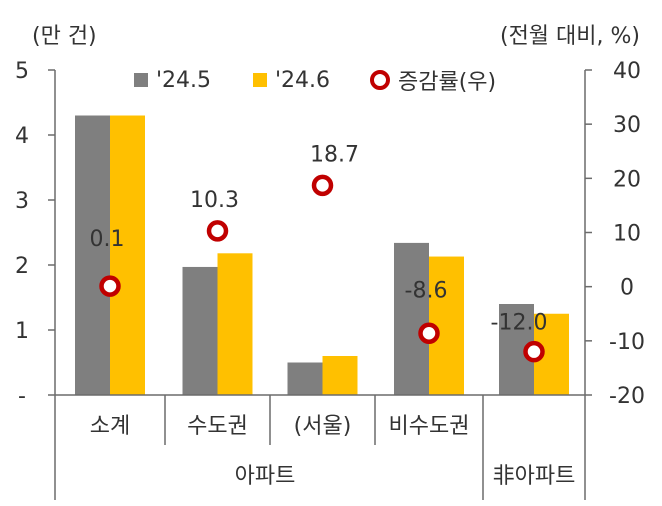  What do you see at coordinates (22, 71) in the screenshot?
I see `left-tick-label: 5` at bounding box center [22, 71].